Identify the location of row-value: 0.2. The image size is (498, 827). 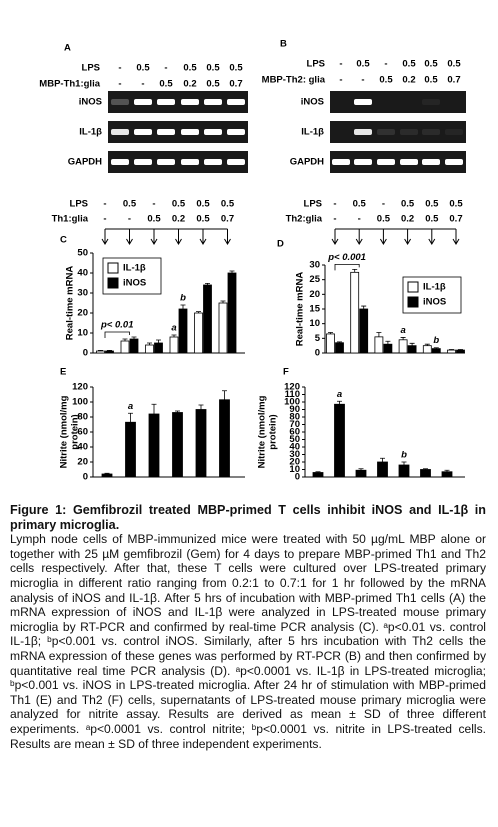
(178, 219).